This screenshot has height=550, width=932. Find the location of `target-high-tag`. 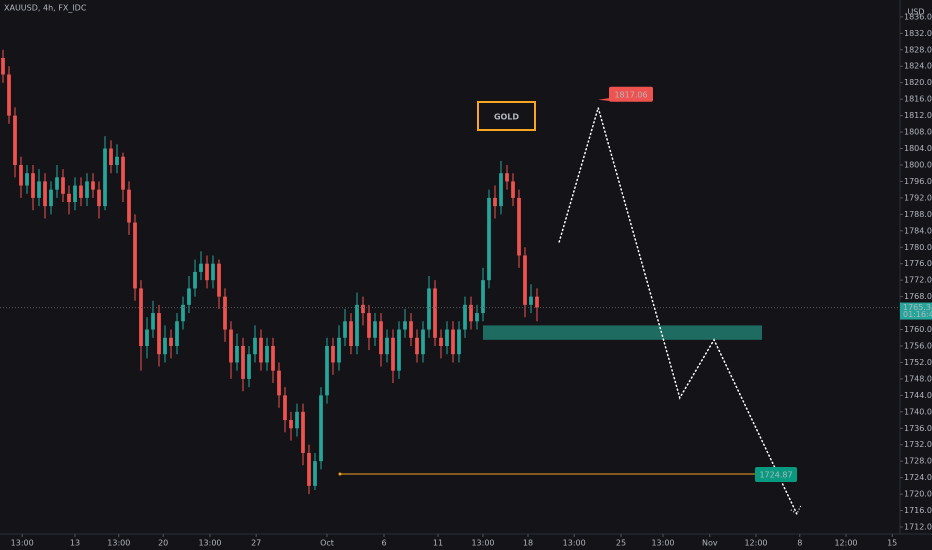

target-high-tag is located at coordinates (631, 94).